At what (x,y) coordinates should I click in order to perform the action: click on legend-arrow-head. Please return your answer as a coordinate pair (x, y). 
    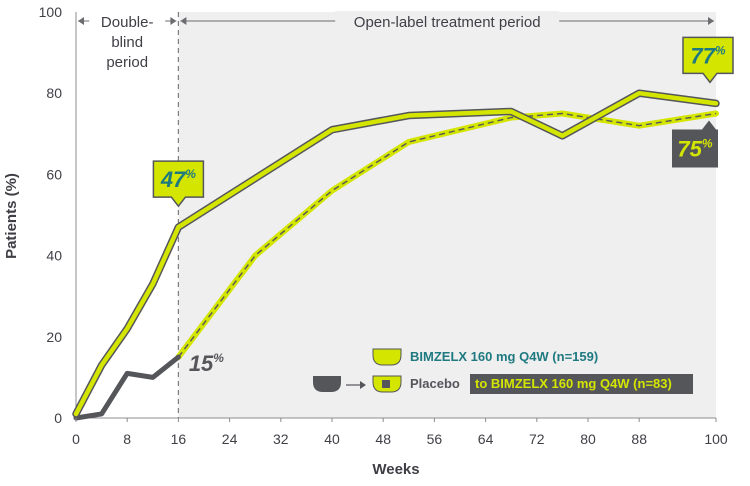
    Looking at the image, I should click on (363, 385).